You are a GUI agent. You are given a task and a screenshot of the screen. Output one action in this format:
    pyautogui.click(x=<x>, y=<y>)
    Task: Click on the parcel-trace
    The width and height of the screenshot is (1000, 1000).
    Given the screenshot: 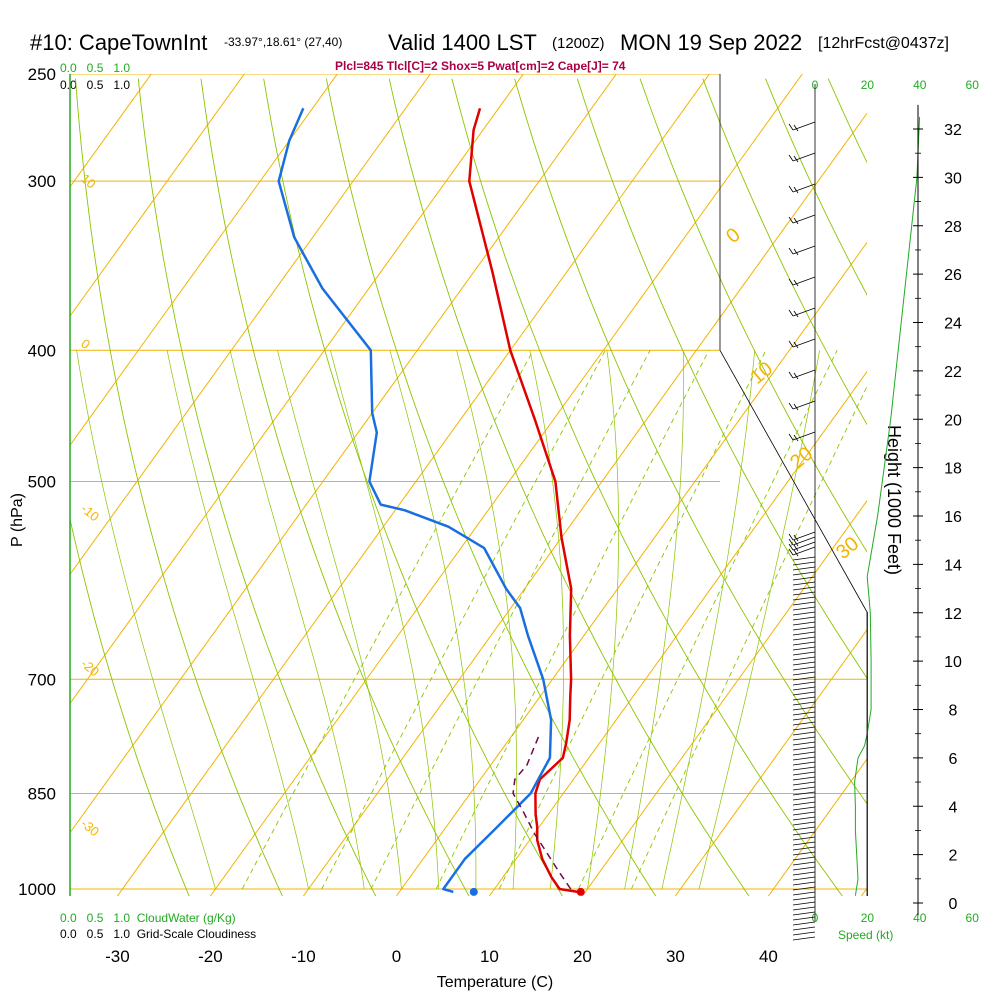 What is the action you would take?
    pyautogui.click(x=542, y=812)
    